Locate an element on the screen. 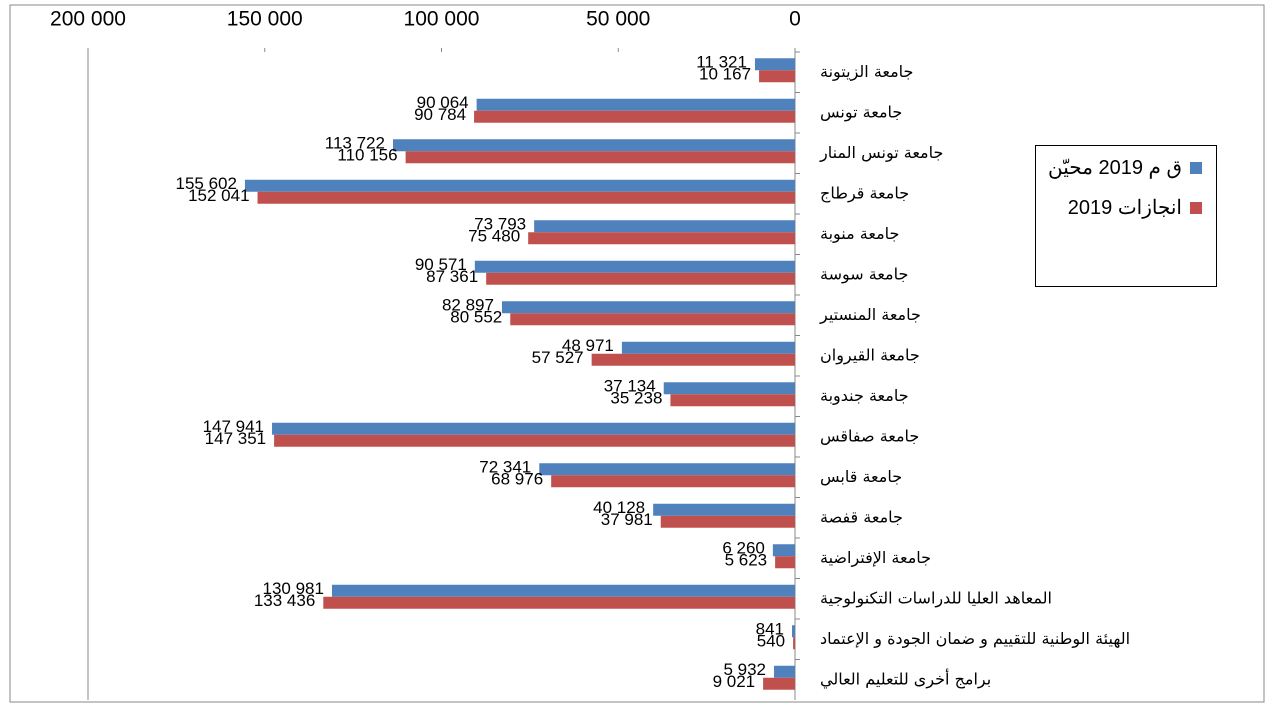 This screenshot has height=706, width=1271. value-label: 113 722 is located at coordinates (355, 143).